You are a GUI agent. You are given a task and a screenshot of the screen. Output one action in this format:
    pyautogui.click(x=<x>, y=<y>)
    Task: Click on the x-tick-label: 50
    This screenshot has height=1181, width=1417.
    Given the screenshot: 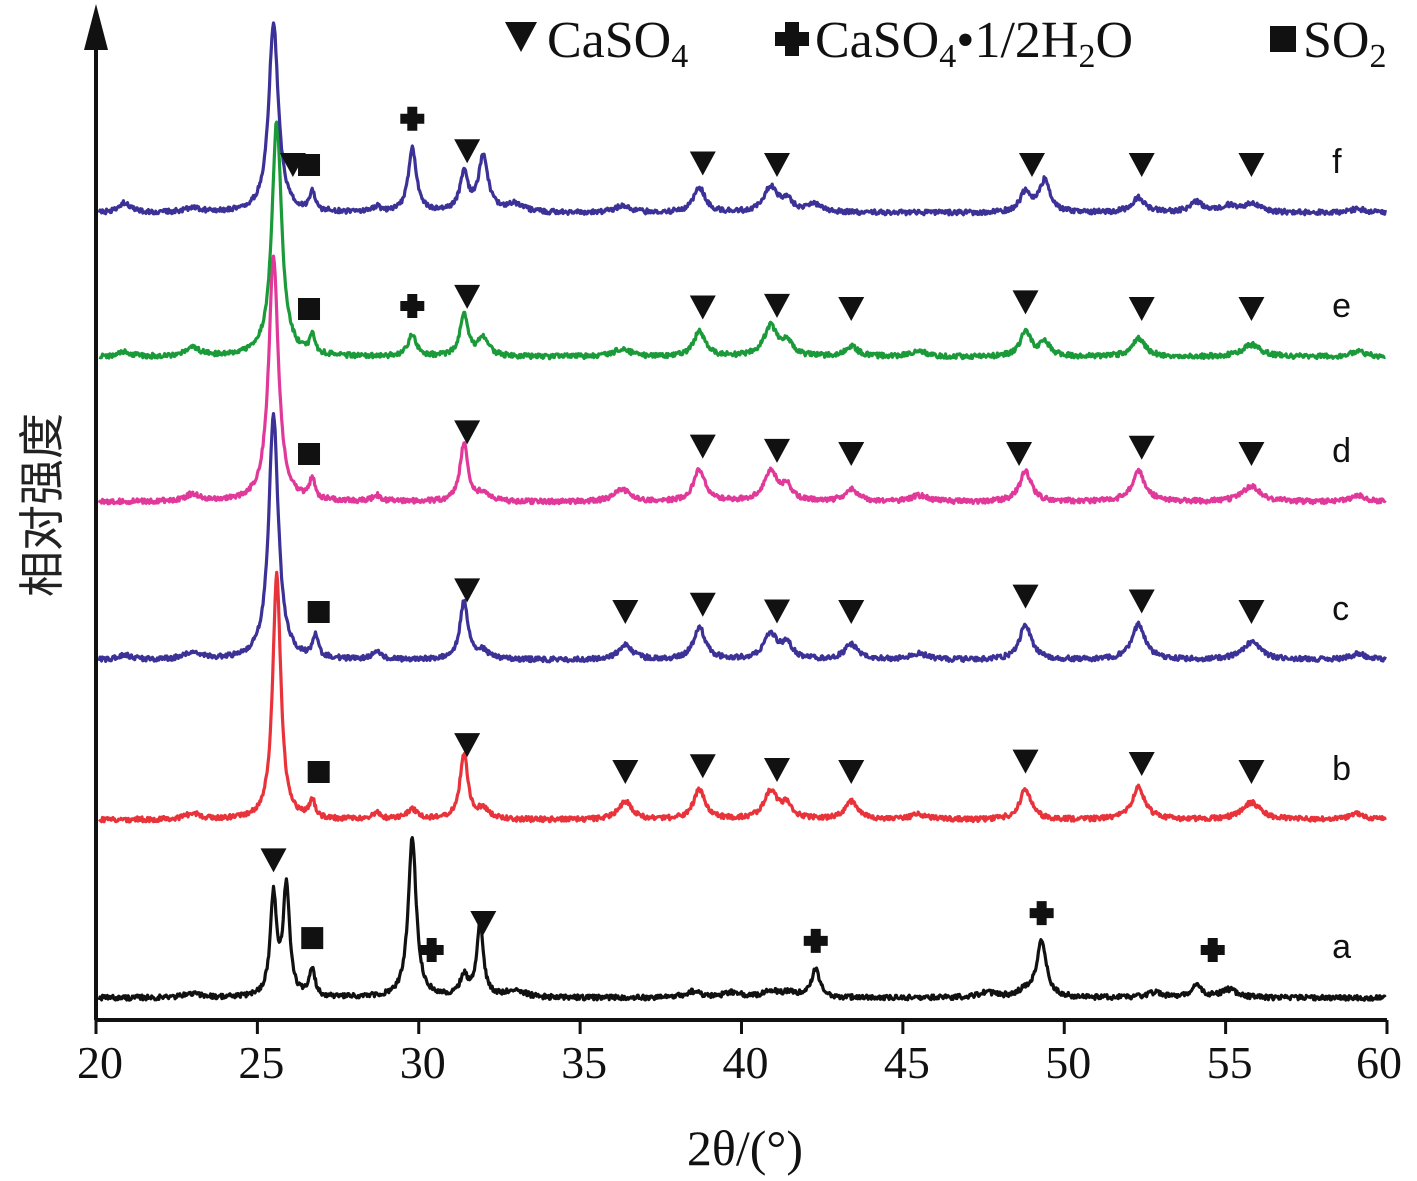 What is the action you would take?
    pyautogui.click(x=1068, y=1062)
    